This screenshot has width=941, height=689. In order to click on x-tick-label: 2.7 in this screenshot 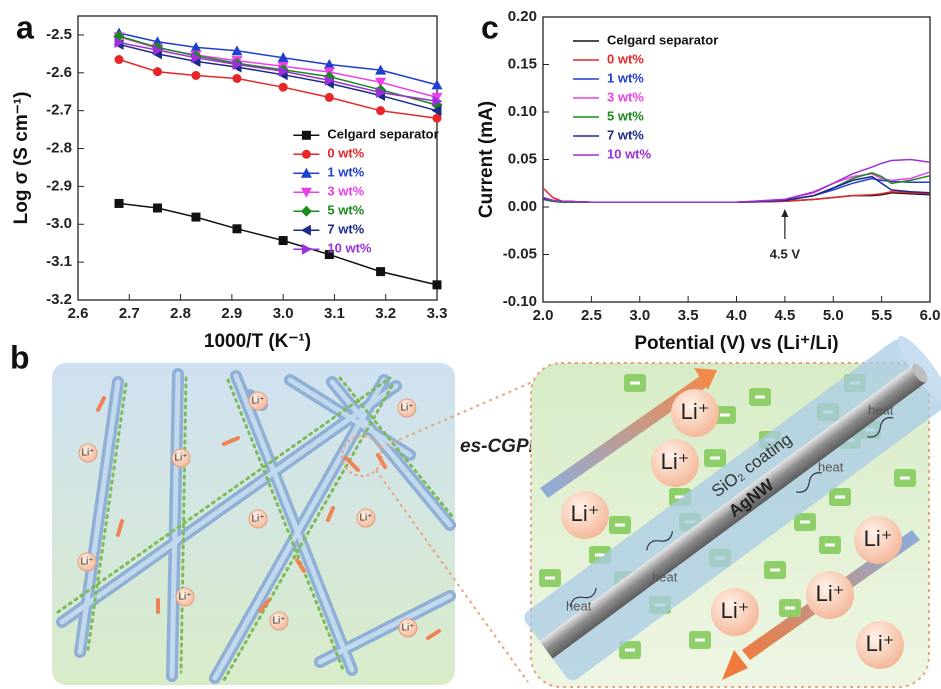, I will do `click(129, 313)`.